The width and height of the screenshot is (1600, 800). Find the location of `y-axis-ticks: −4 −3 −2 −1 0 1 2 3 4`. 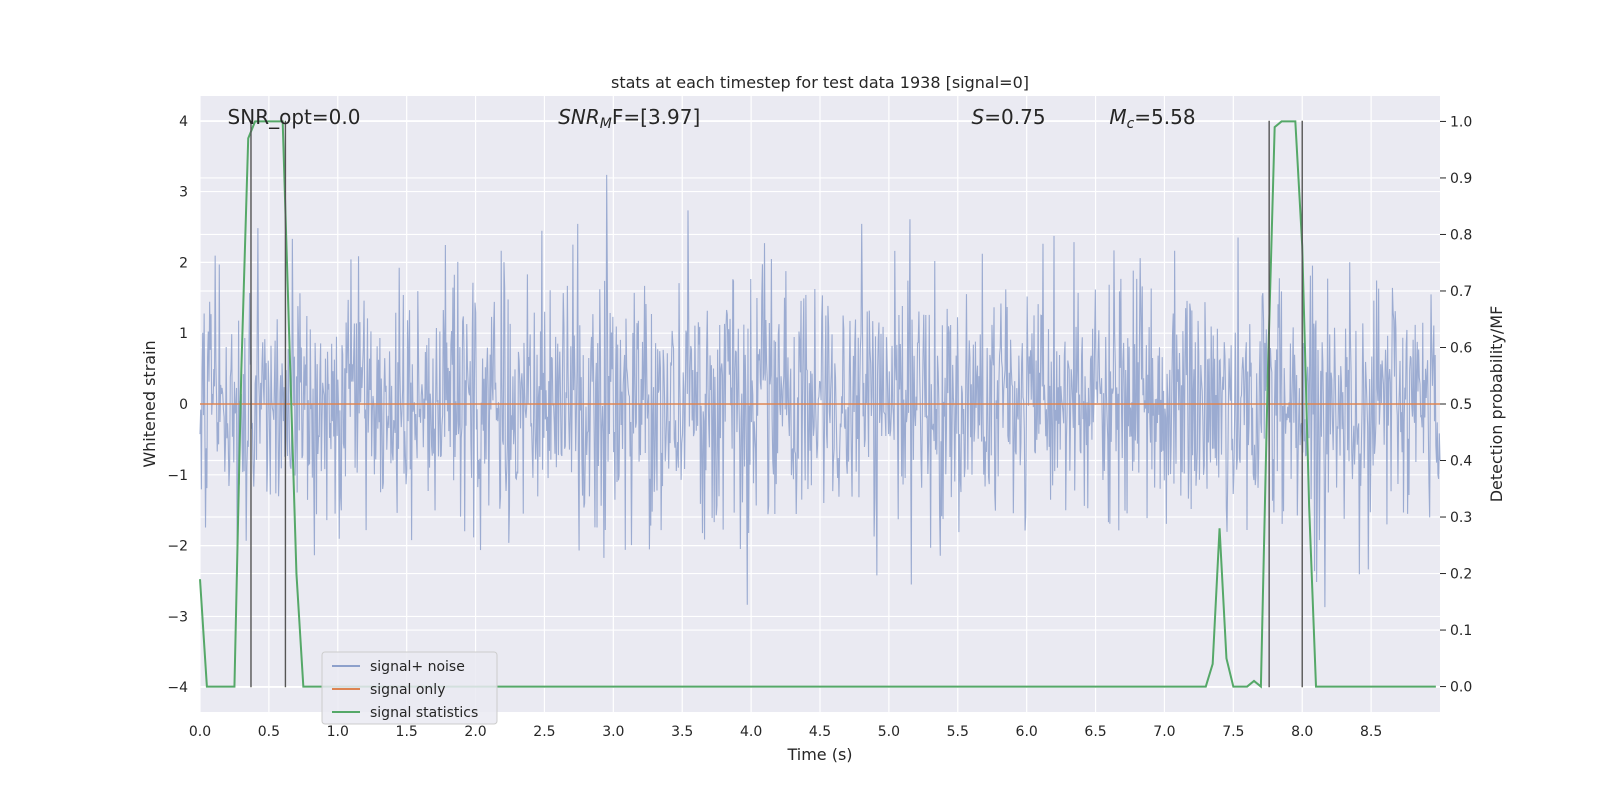

y-axis-ticks: −4 −3 −2 −1 0 1 2 3 4 is located at coordinates (177, 405).